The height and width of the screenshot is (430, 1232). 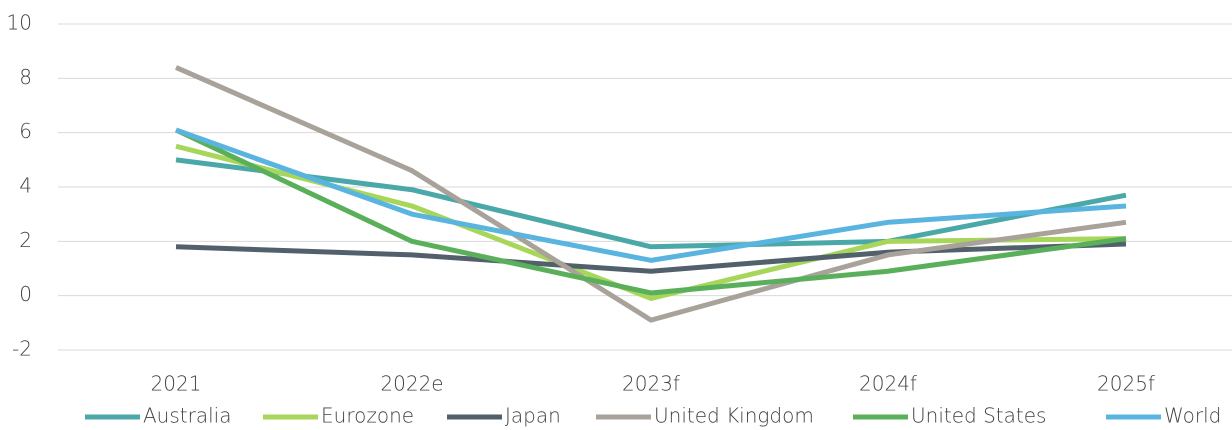 I want to click on series-line, so click(x=651, y=257).